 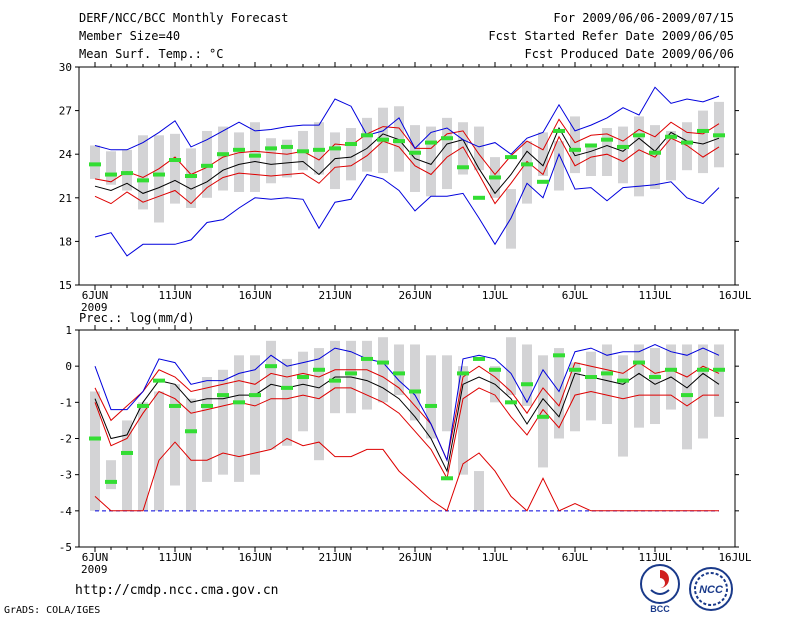 I want to click on fcst-started-date: Fcst Started Refer Date 2009/06/05, so click(x=611, y=36).